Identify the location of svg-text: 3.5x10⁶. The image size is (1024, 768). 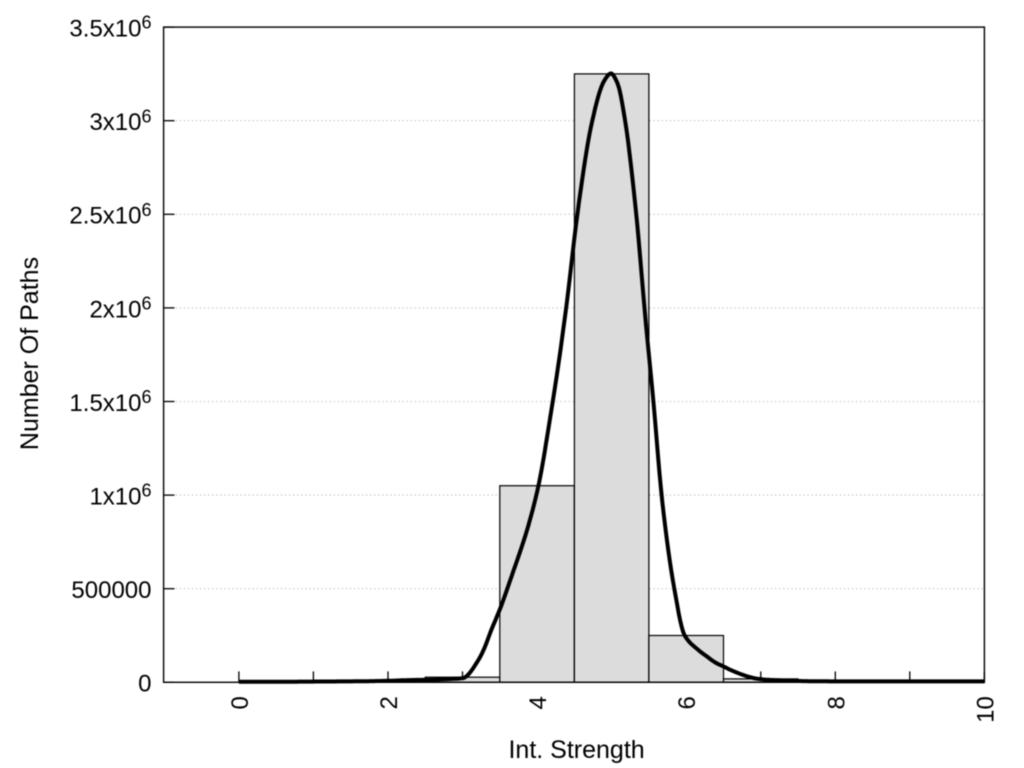
(110, 28).